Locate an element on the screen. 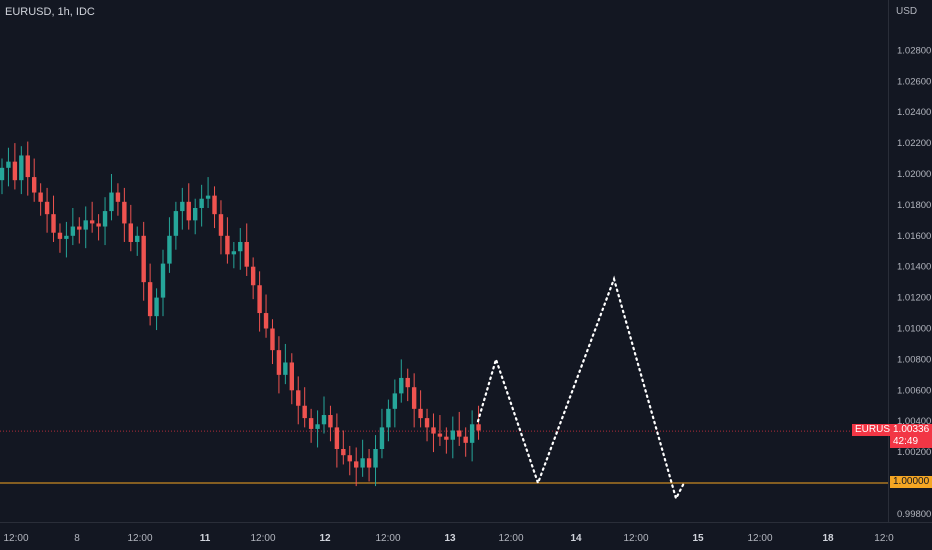  price-axis-border is located at coordinates (888, 261).